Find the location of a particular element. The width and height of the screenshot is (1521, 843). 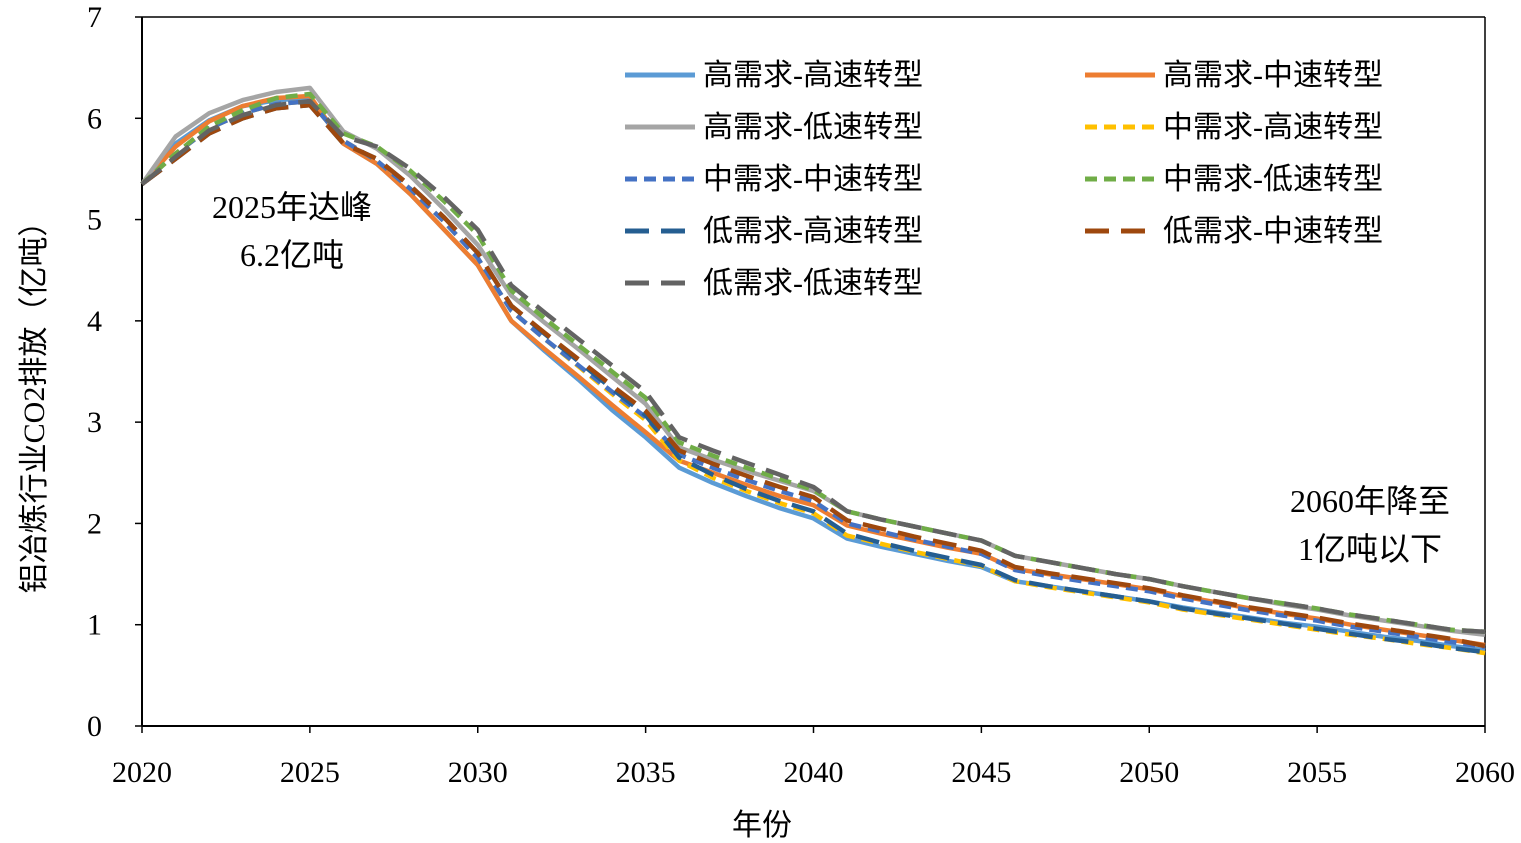

y-tick-label: 2 is located at coordinates (94, 523).